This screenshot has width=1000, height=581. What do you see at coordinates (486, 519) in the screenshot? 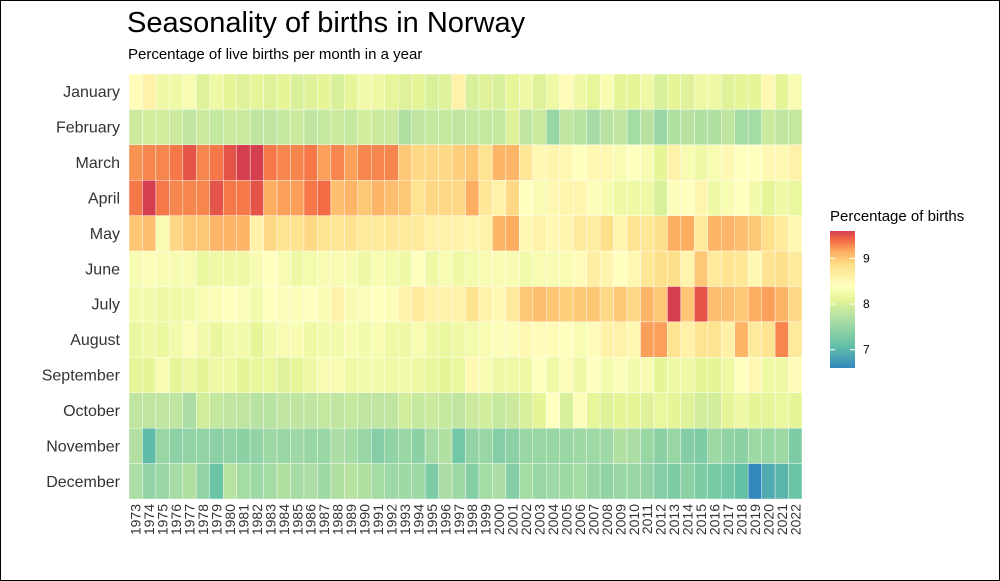
I see `x-tick-label: 1999` at bounding box center [486, 519].